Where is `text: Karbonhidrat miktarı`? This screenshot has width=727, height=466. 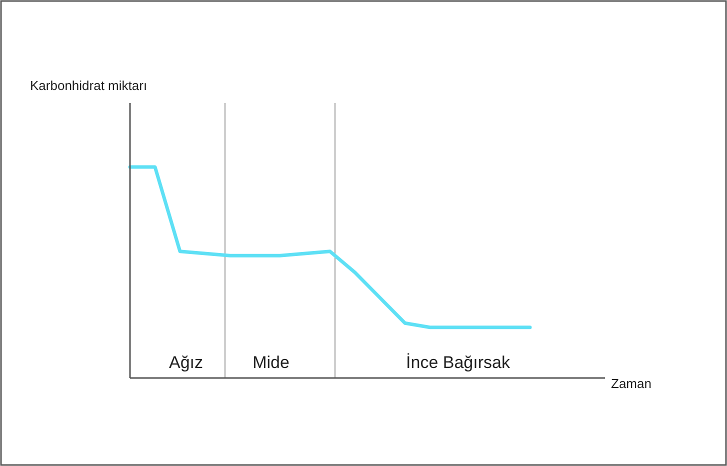
text: Karbonhidrat miktarı is located at coordinates (89, 85).